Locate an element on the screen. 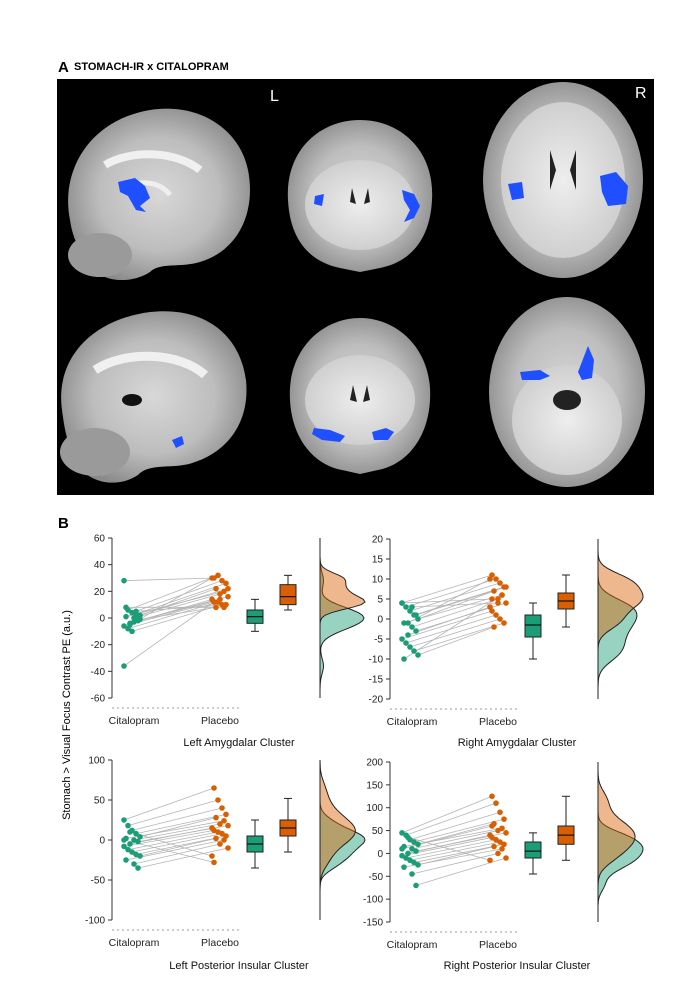 Image resolution: width=693 pixels, height=1000 pixels. y-tick-label: 20 is located at coordinates (378, 540).